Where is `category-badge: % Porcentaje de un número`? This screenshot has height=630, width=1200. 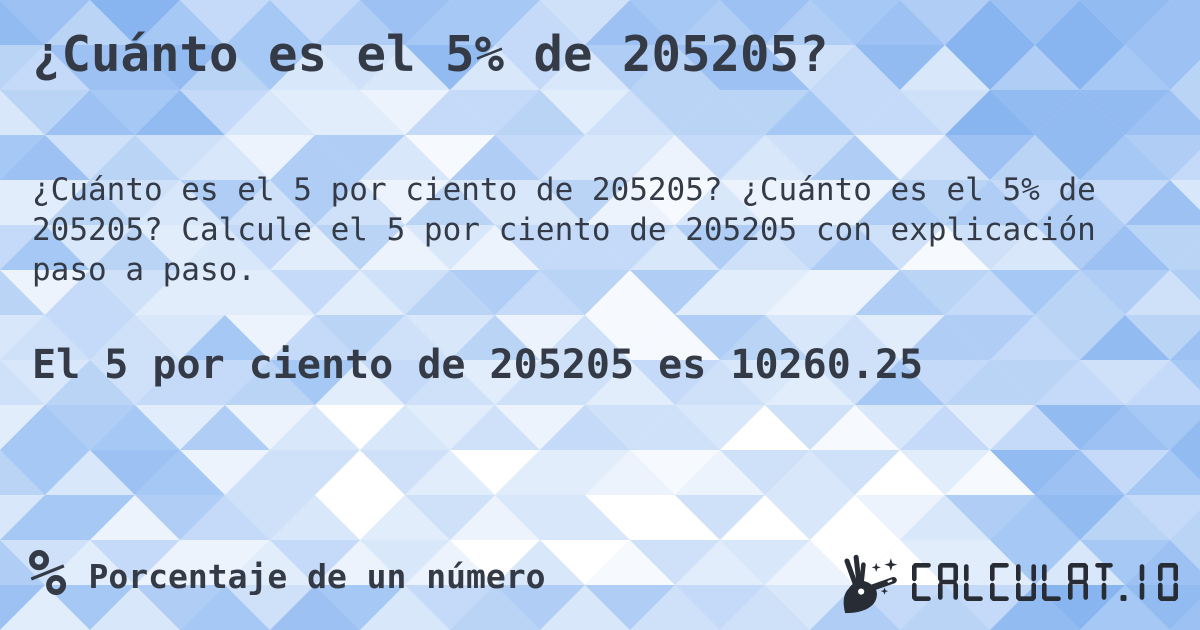 category-badge: % Porcentaje de un número is located at coordinates (287, 576).